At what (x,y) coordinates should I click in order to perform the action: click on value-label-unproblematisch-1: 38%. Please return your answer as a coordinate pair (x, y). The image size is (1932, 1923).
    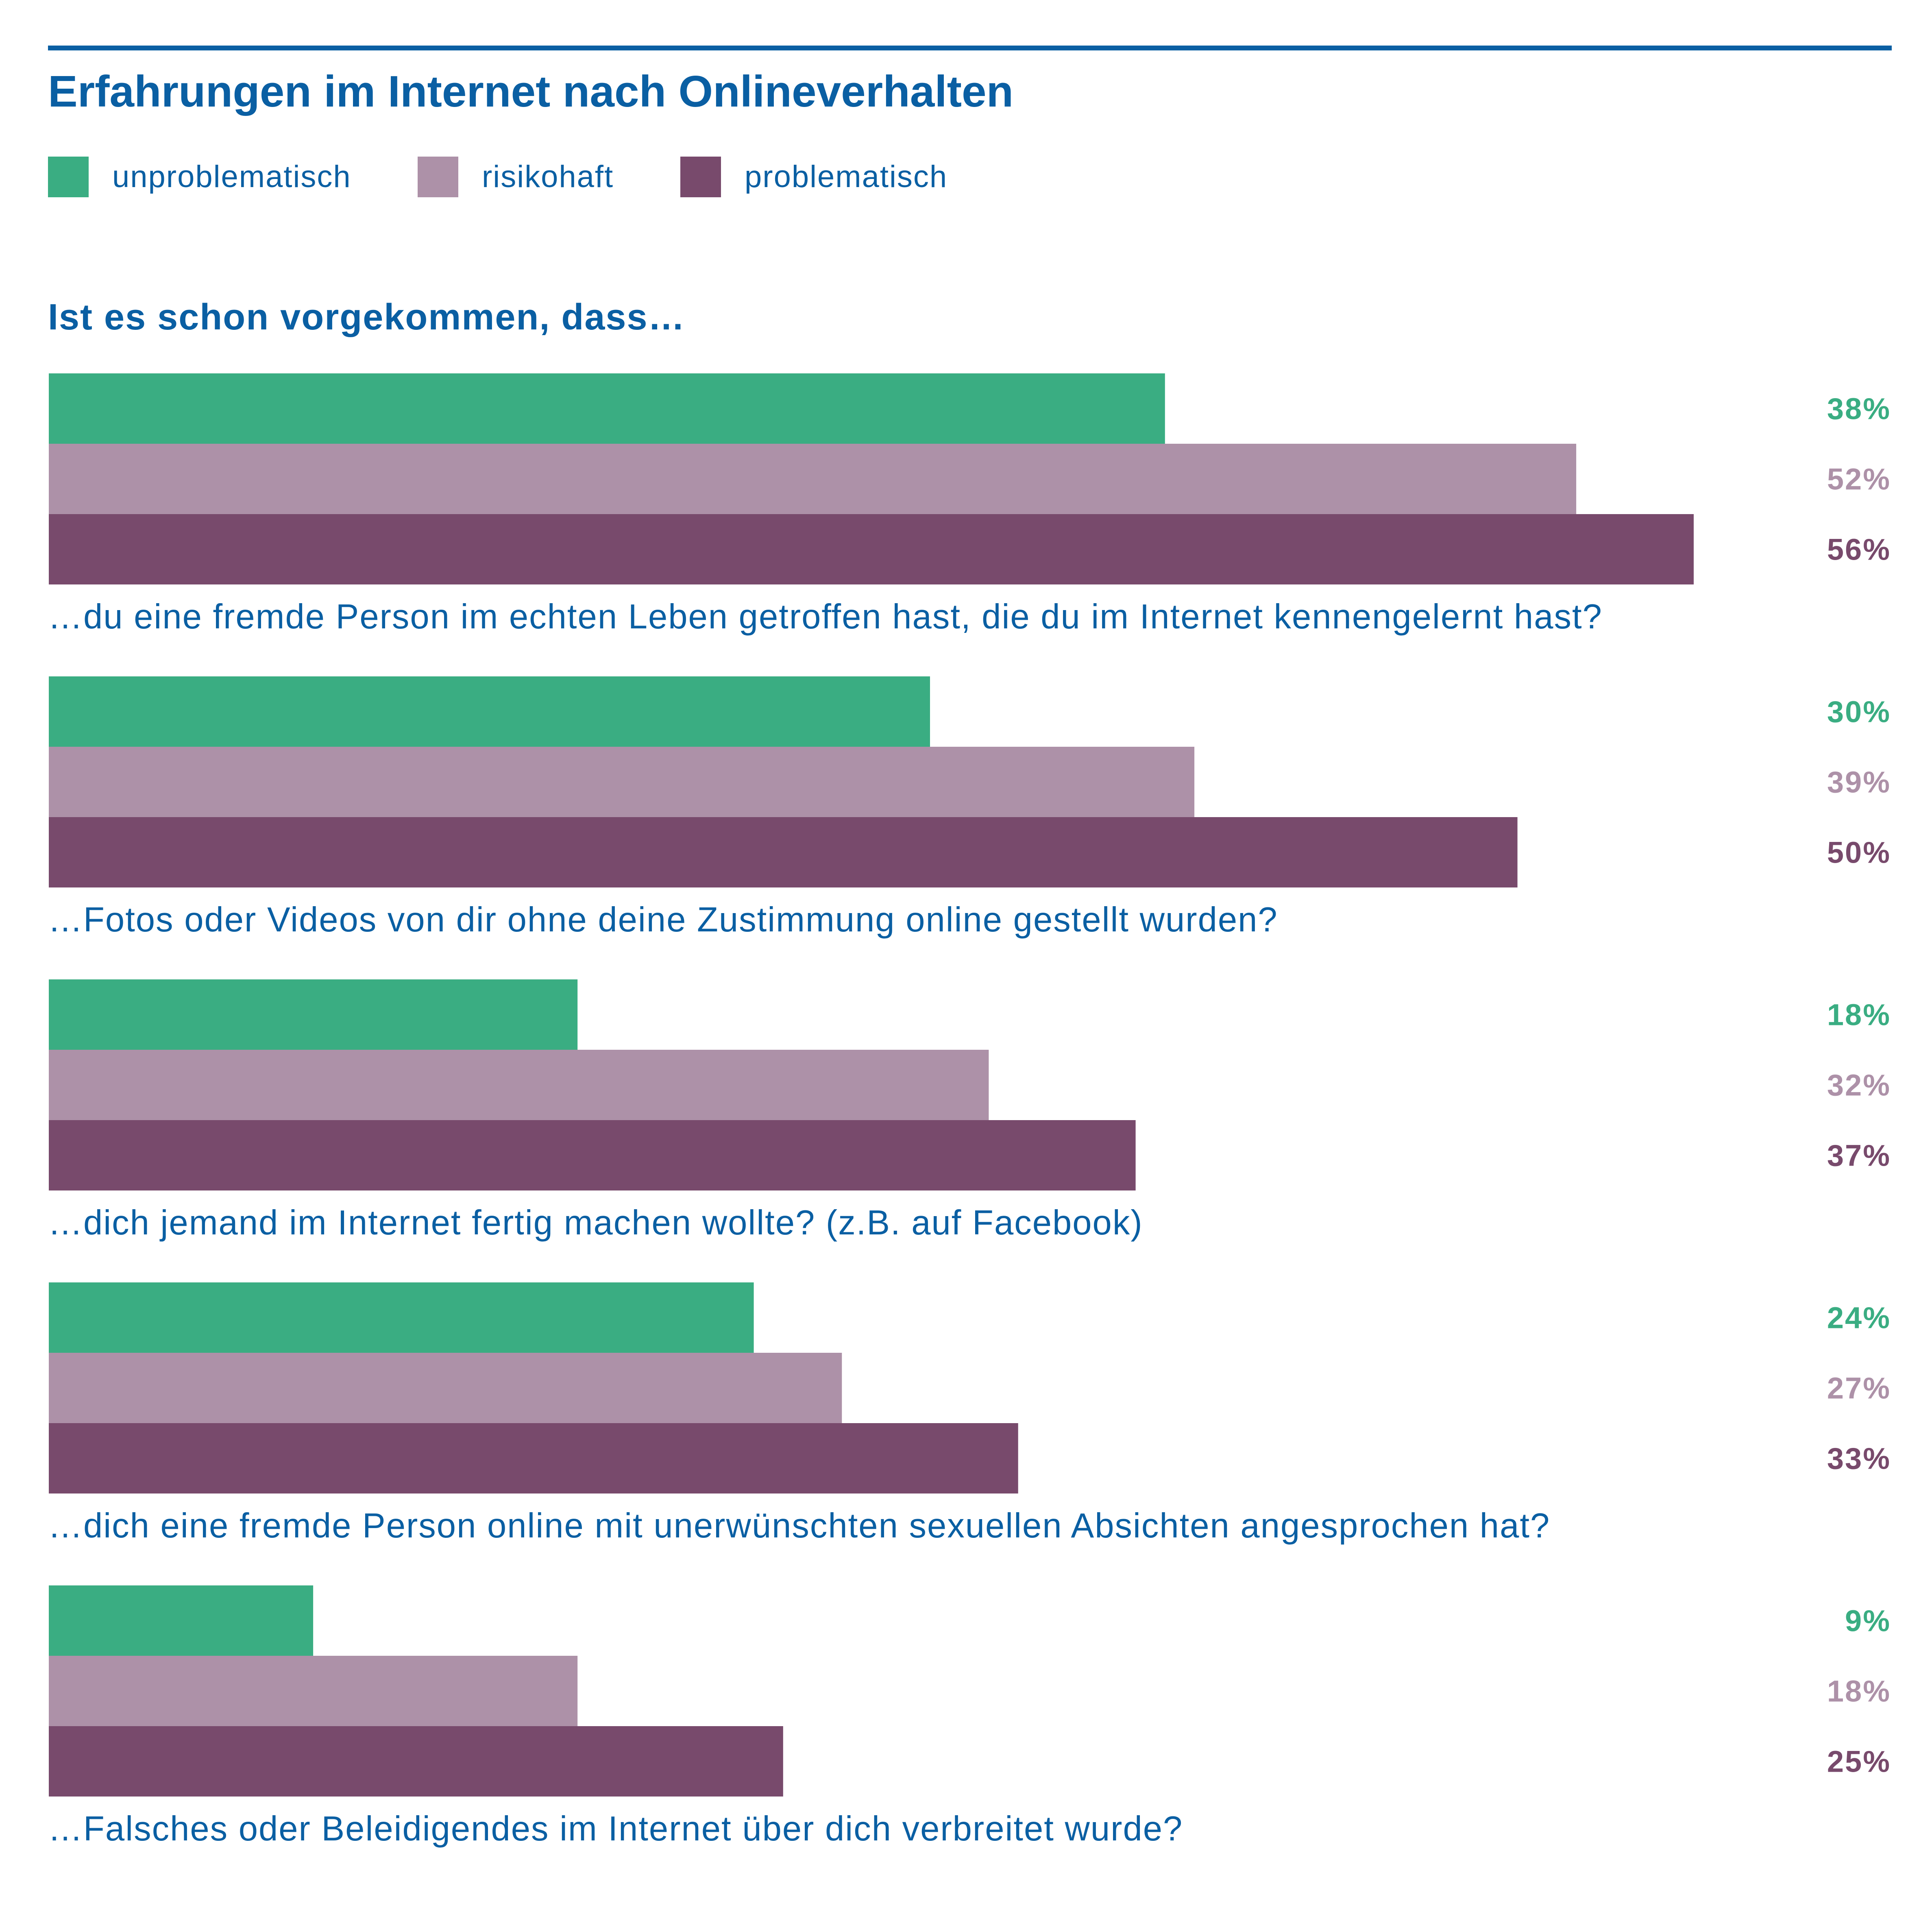
    Looking at the image, I should click on (1859, 409).